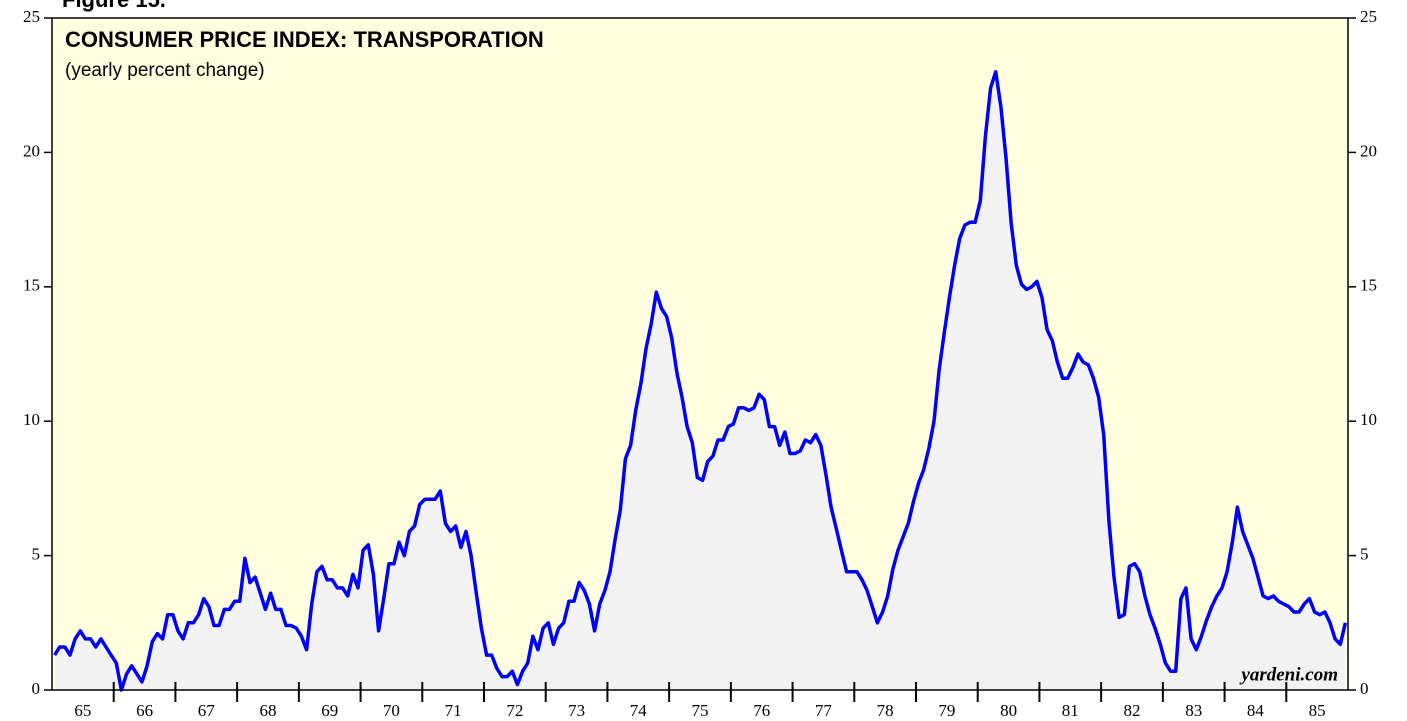  Describe the element at coordinates (391, 710) in the screenshot. I see `x-tick-label: 70` at that location.